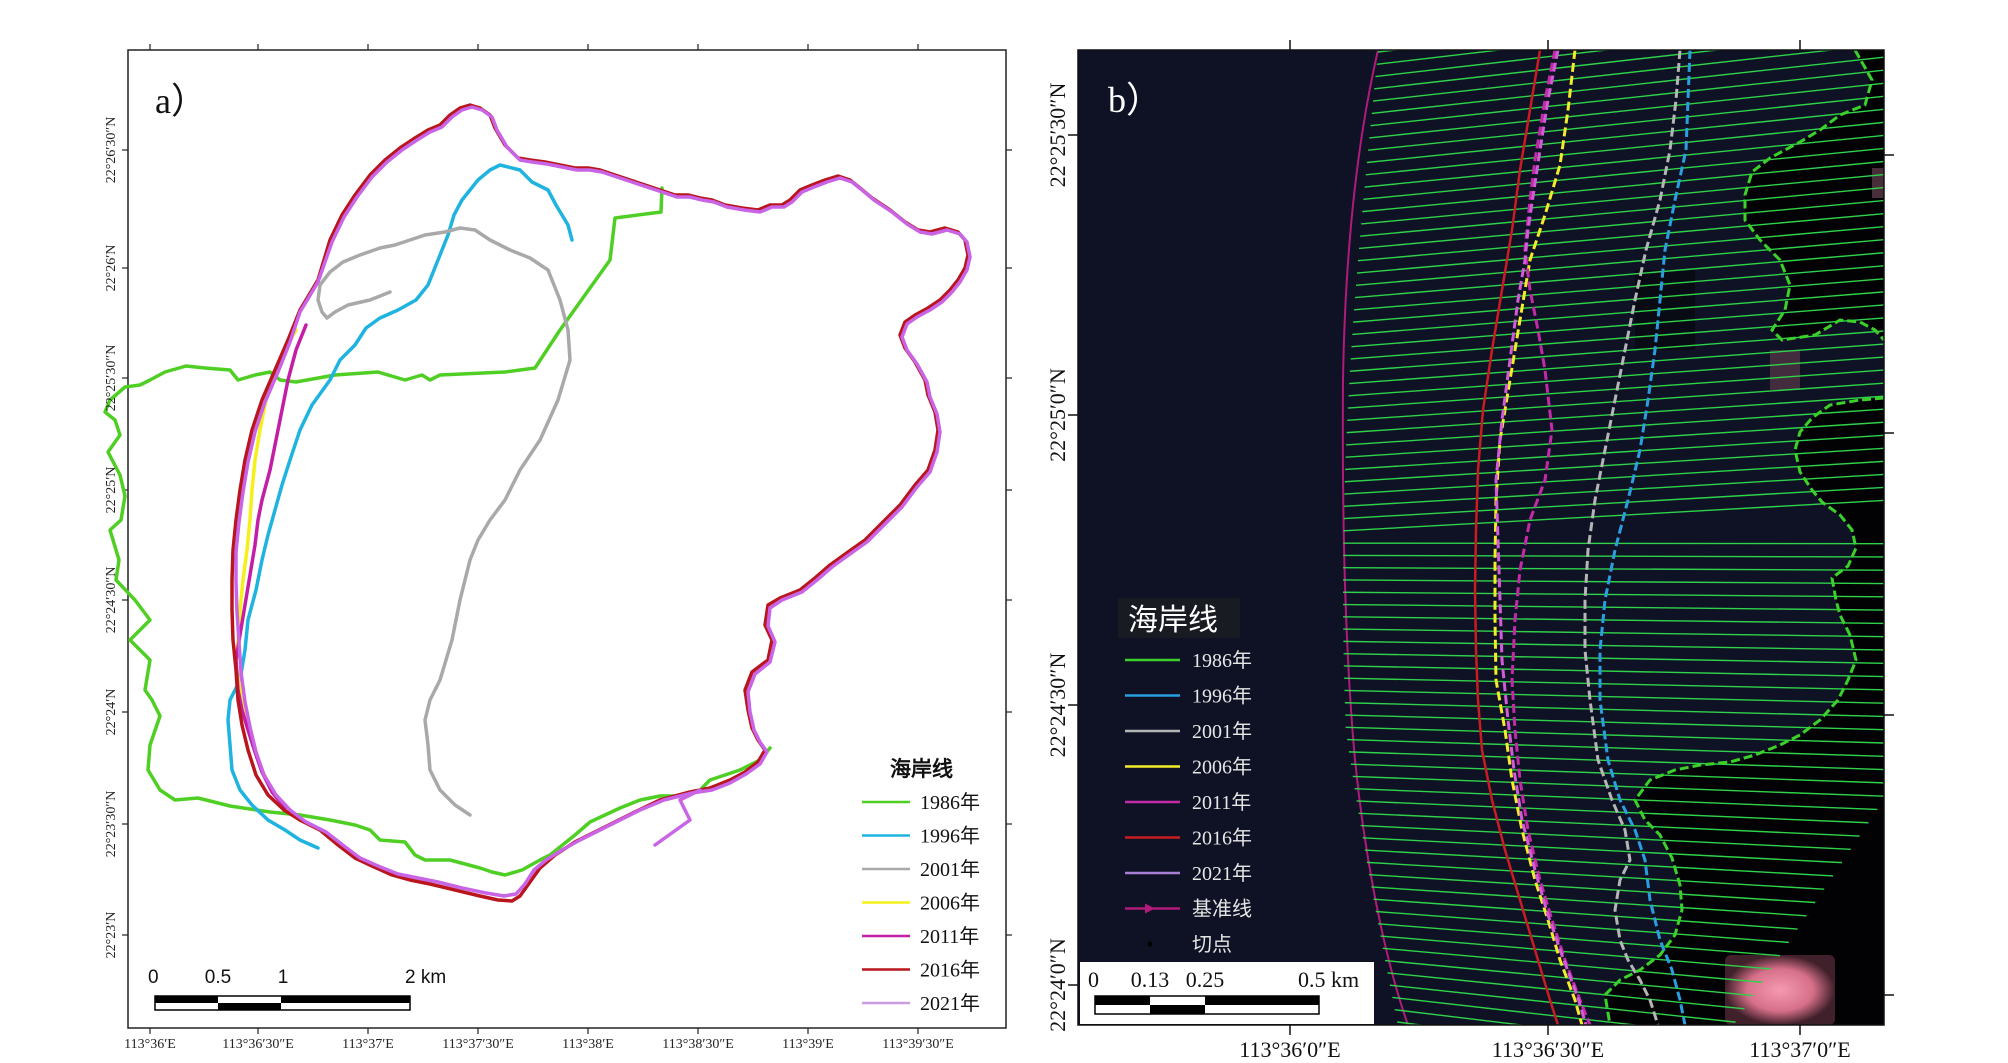 This screenshot has height=1063, width=2008. Describe the element at coordinates (1227, 993) in the screenshot. I see `panel-b-scale-bar: 0 0.13 0.25 0.5 km` at that location.